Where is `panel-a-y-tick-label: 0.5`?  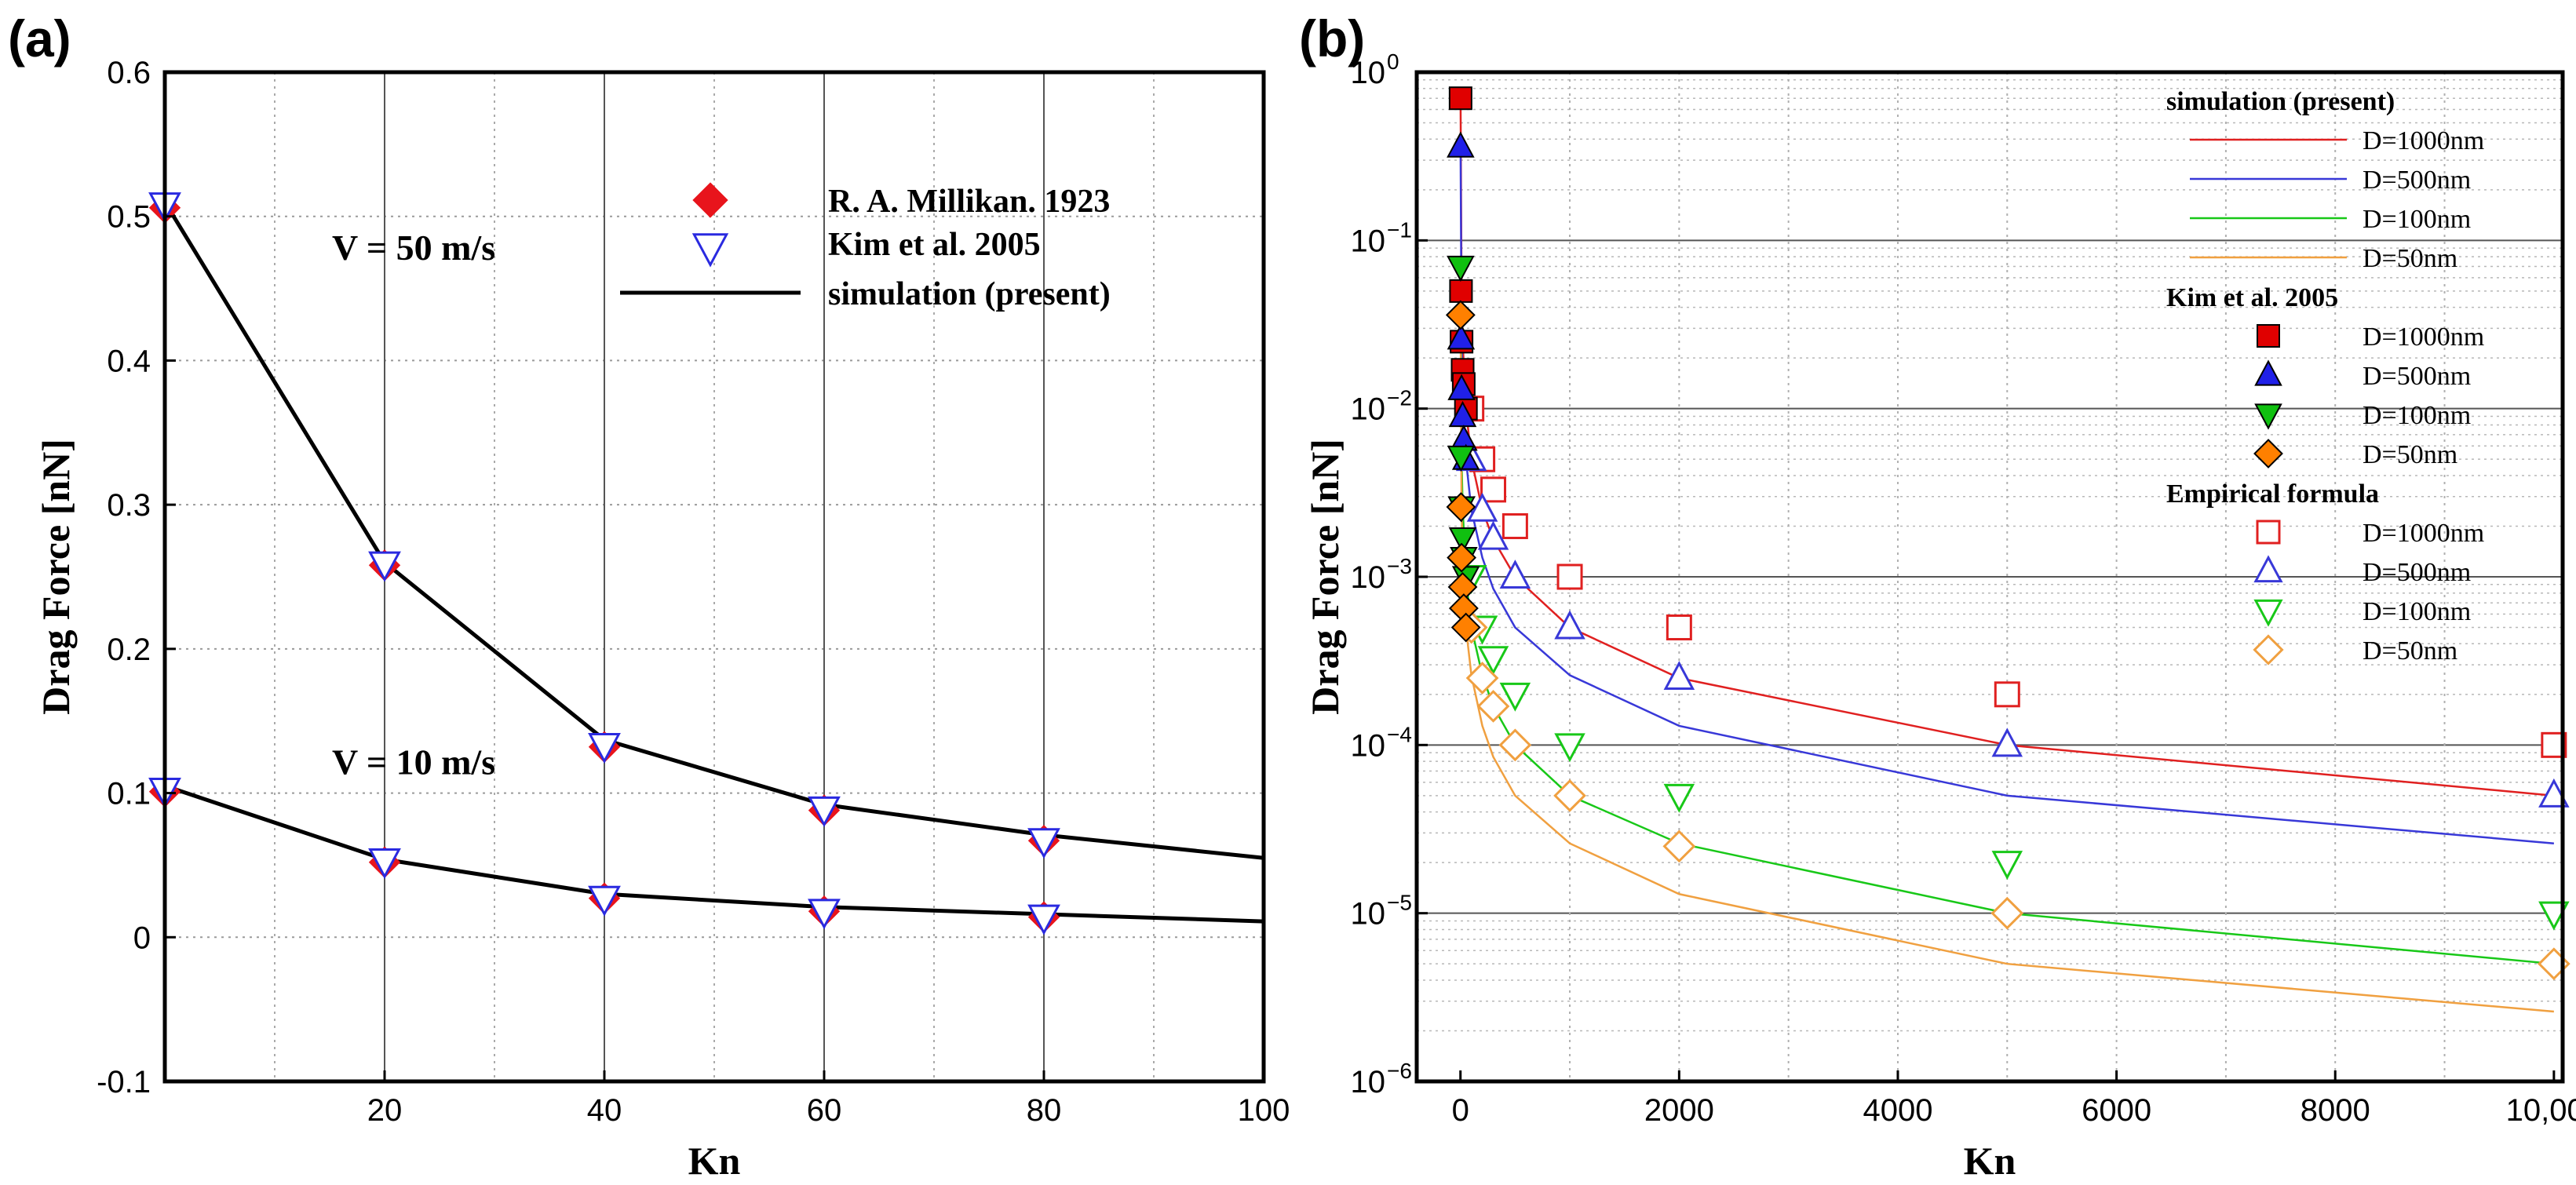
panel-a-y-tick-label: 0.5 is located at coordinates (129, 217).